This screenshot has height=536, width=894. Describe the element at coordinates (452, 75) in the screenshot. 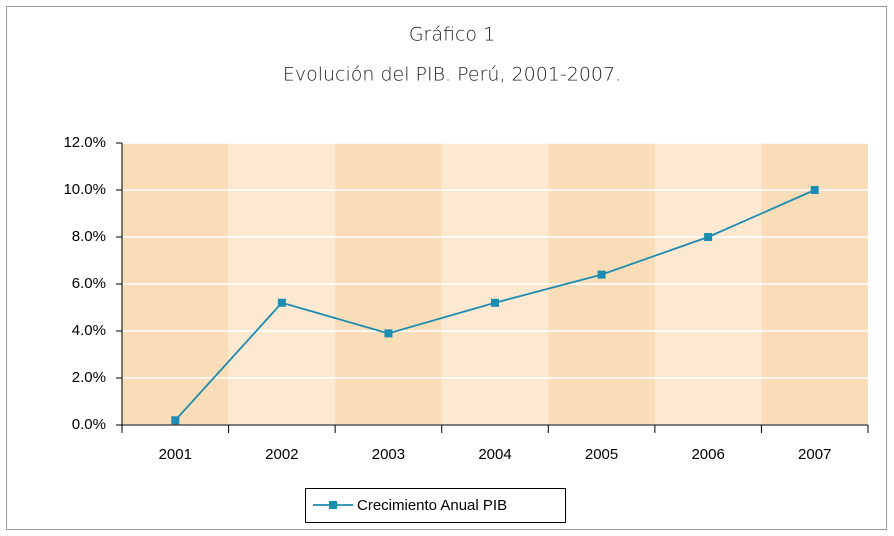

I see `chart-subtitle: Evolución del PIB. Perú, 2001-2007.` at that location.